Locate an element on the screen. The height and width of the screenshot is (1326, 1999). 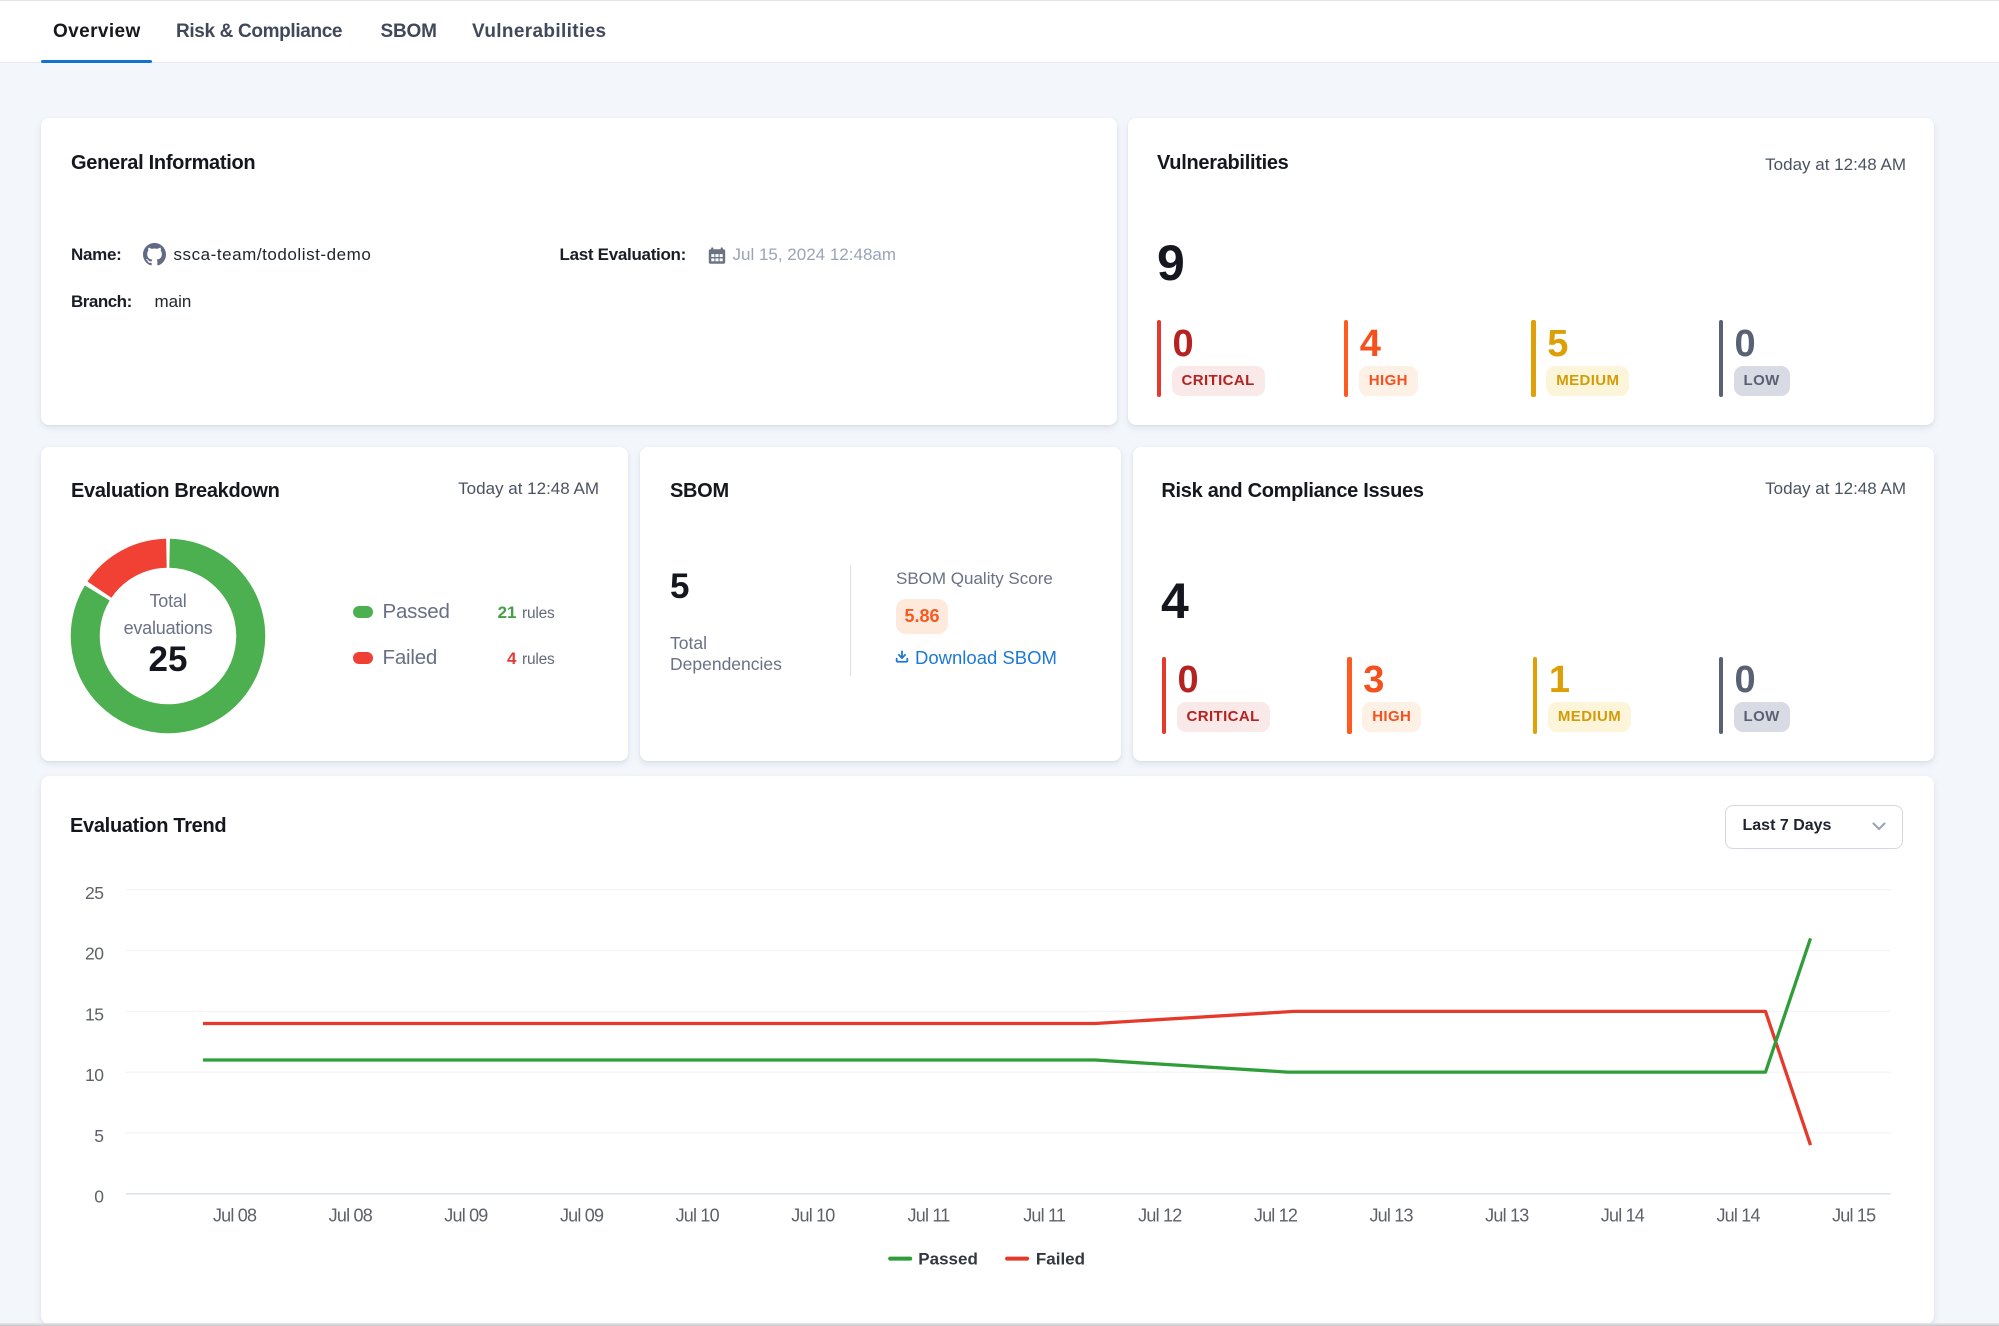
svg-text: 10 is located at coordinates (94, 1075).